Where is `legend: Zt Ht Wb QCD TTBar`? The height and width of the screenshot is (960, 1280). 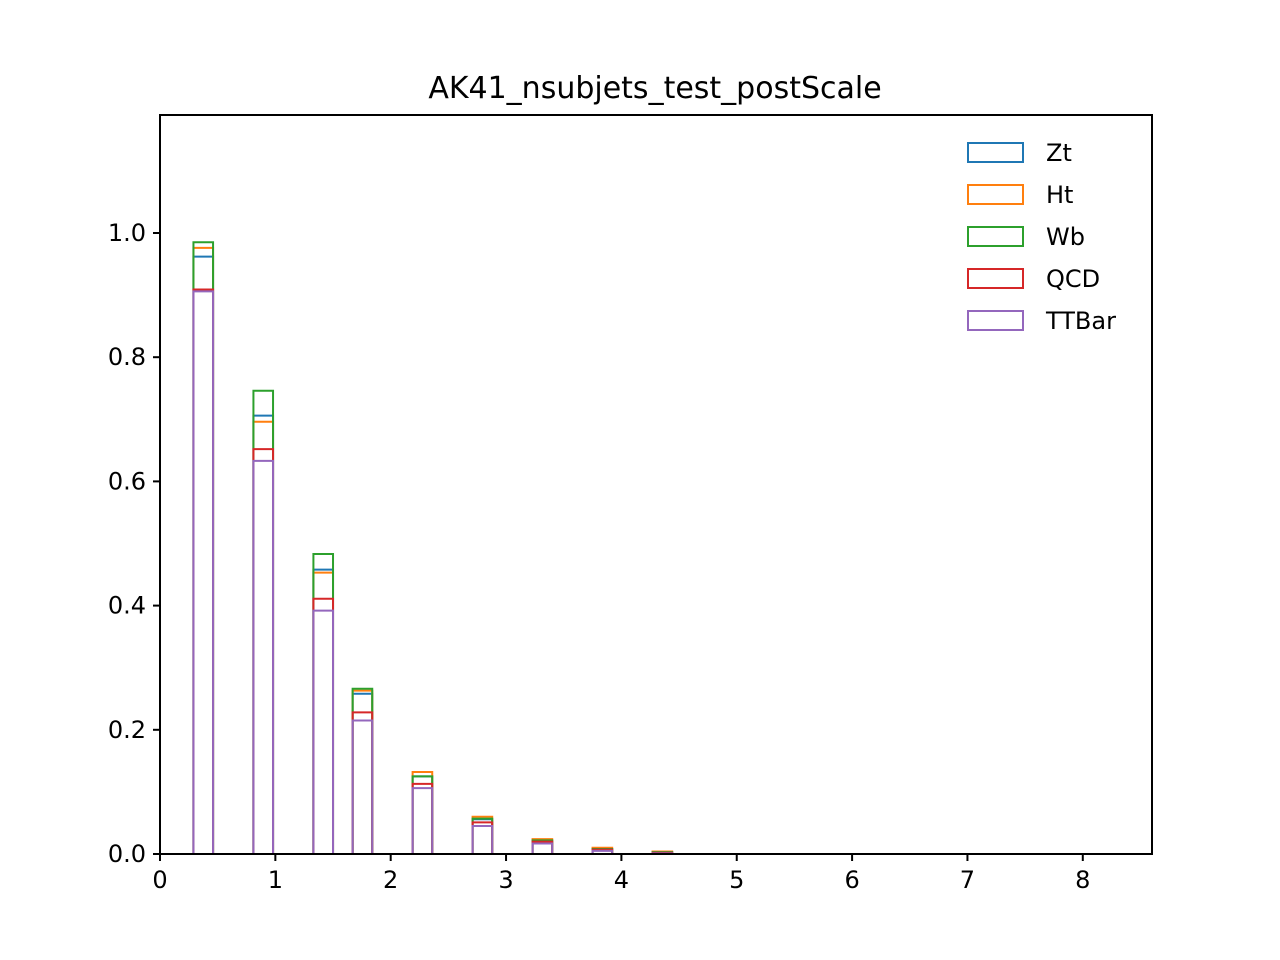 legend: Zt Ht Wb QCD TTBar is located at coordinates (1041, 237).